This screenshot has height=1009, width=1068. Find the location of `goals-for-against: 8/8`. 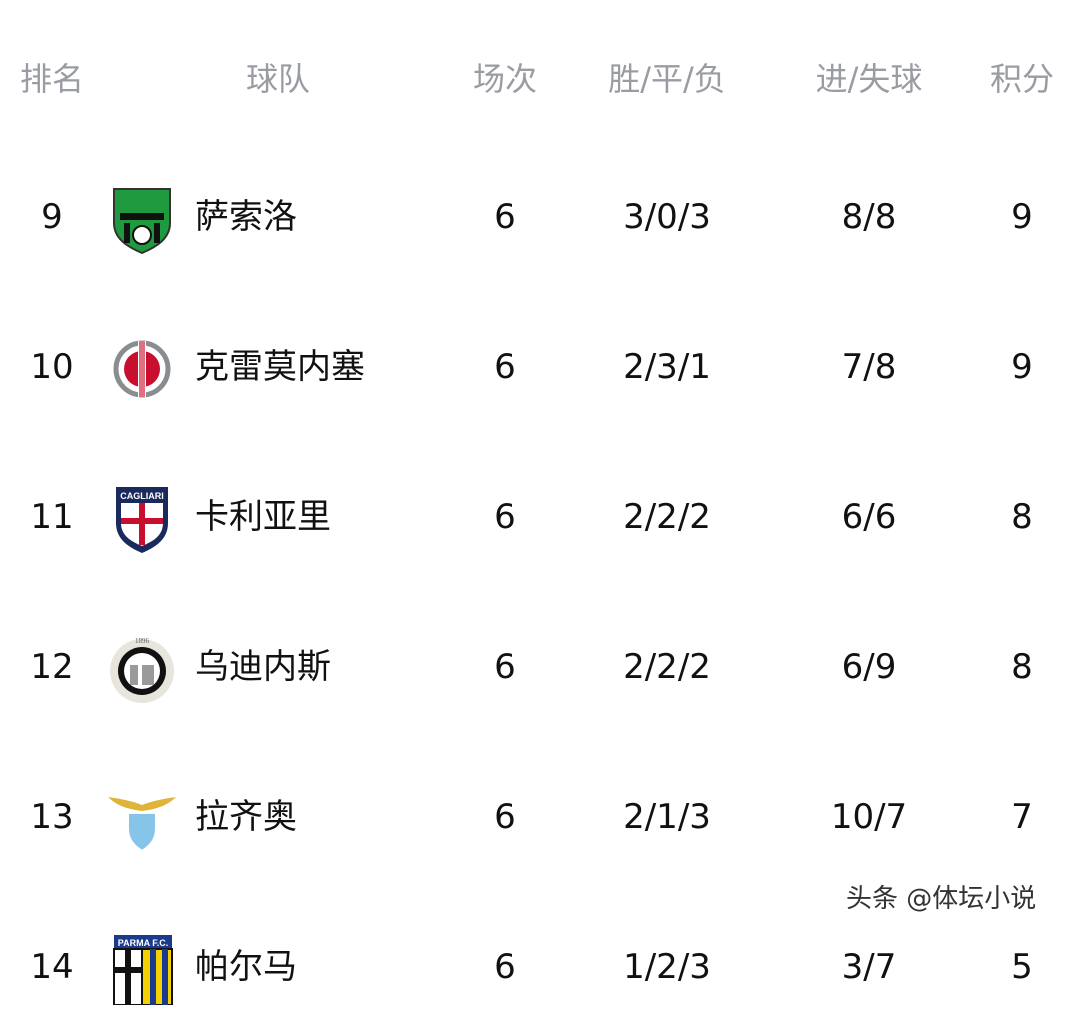

goals-for-against: 8/8 is located at coordinates (869, 217).